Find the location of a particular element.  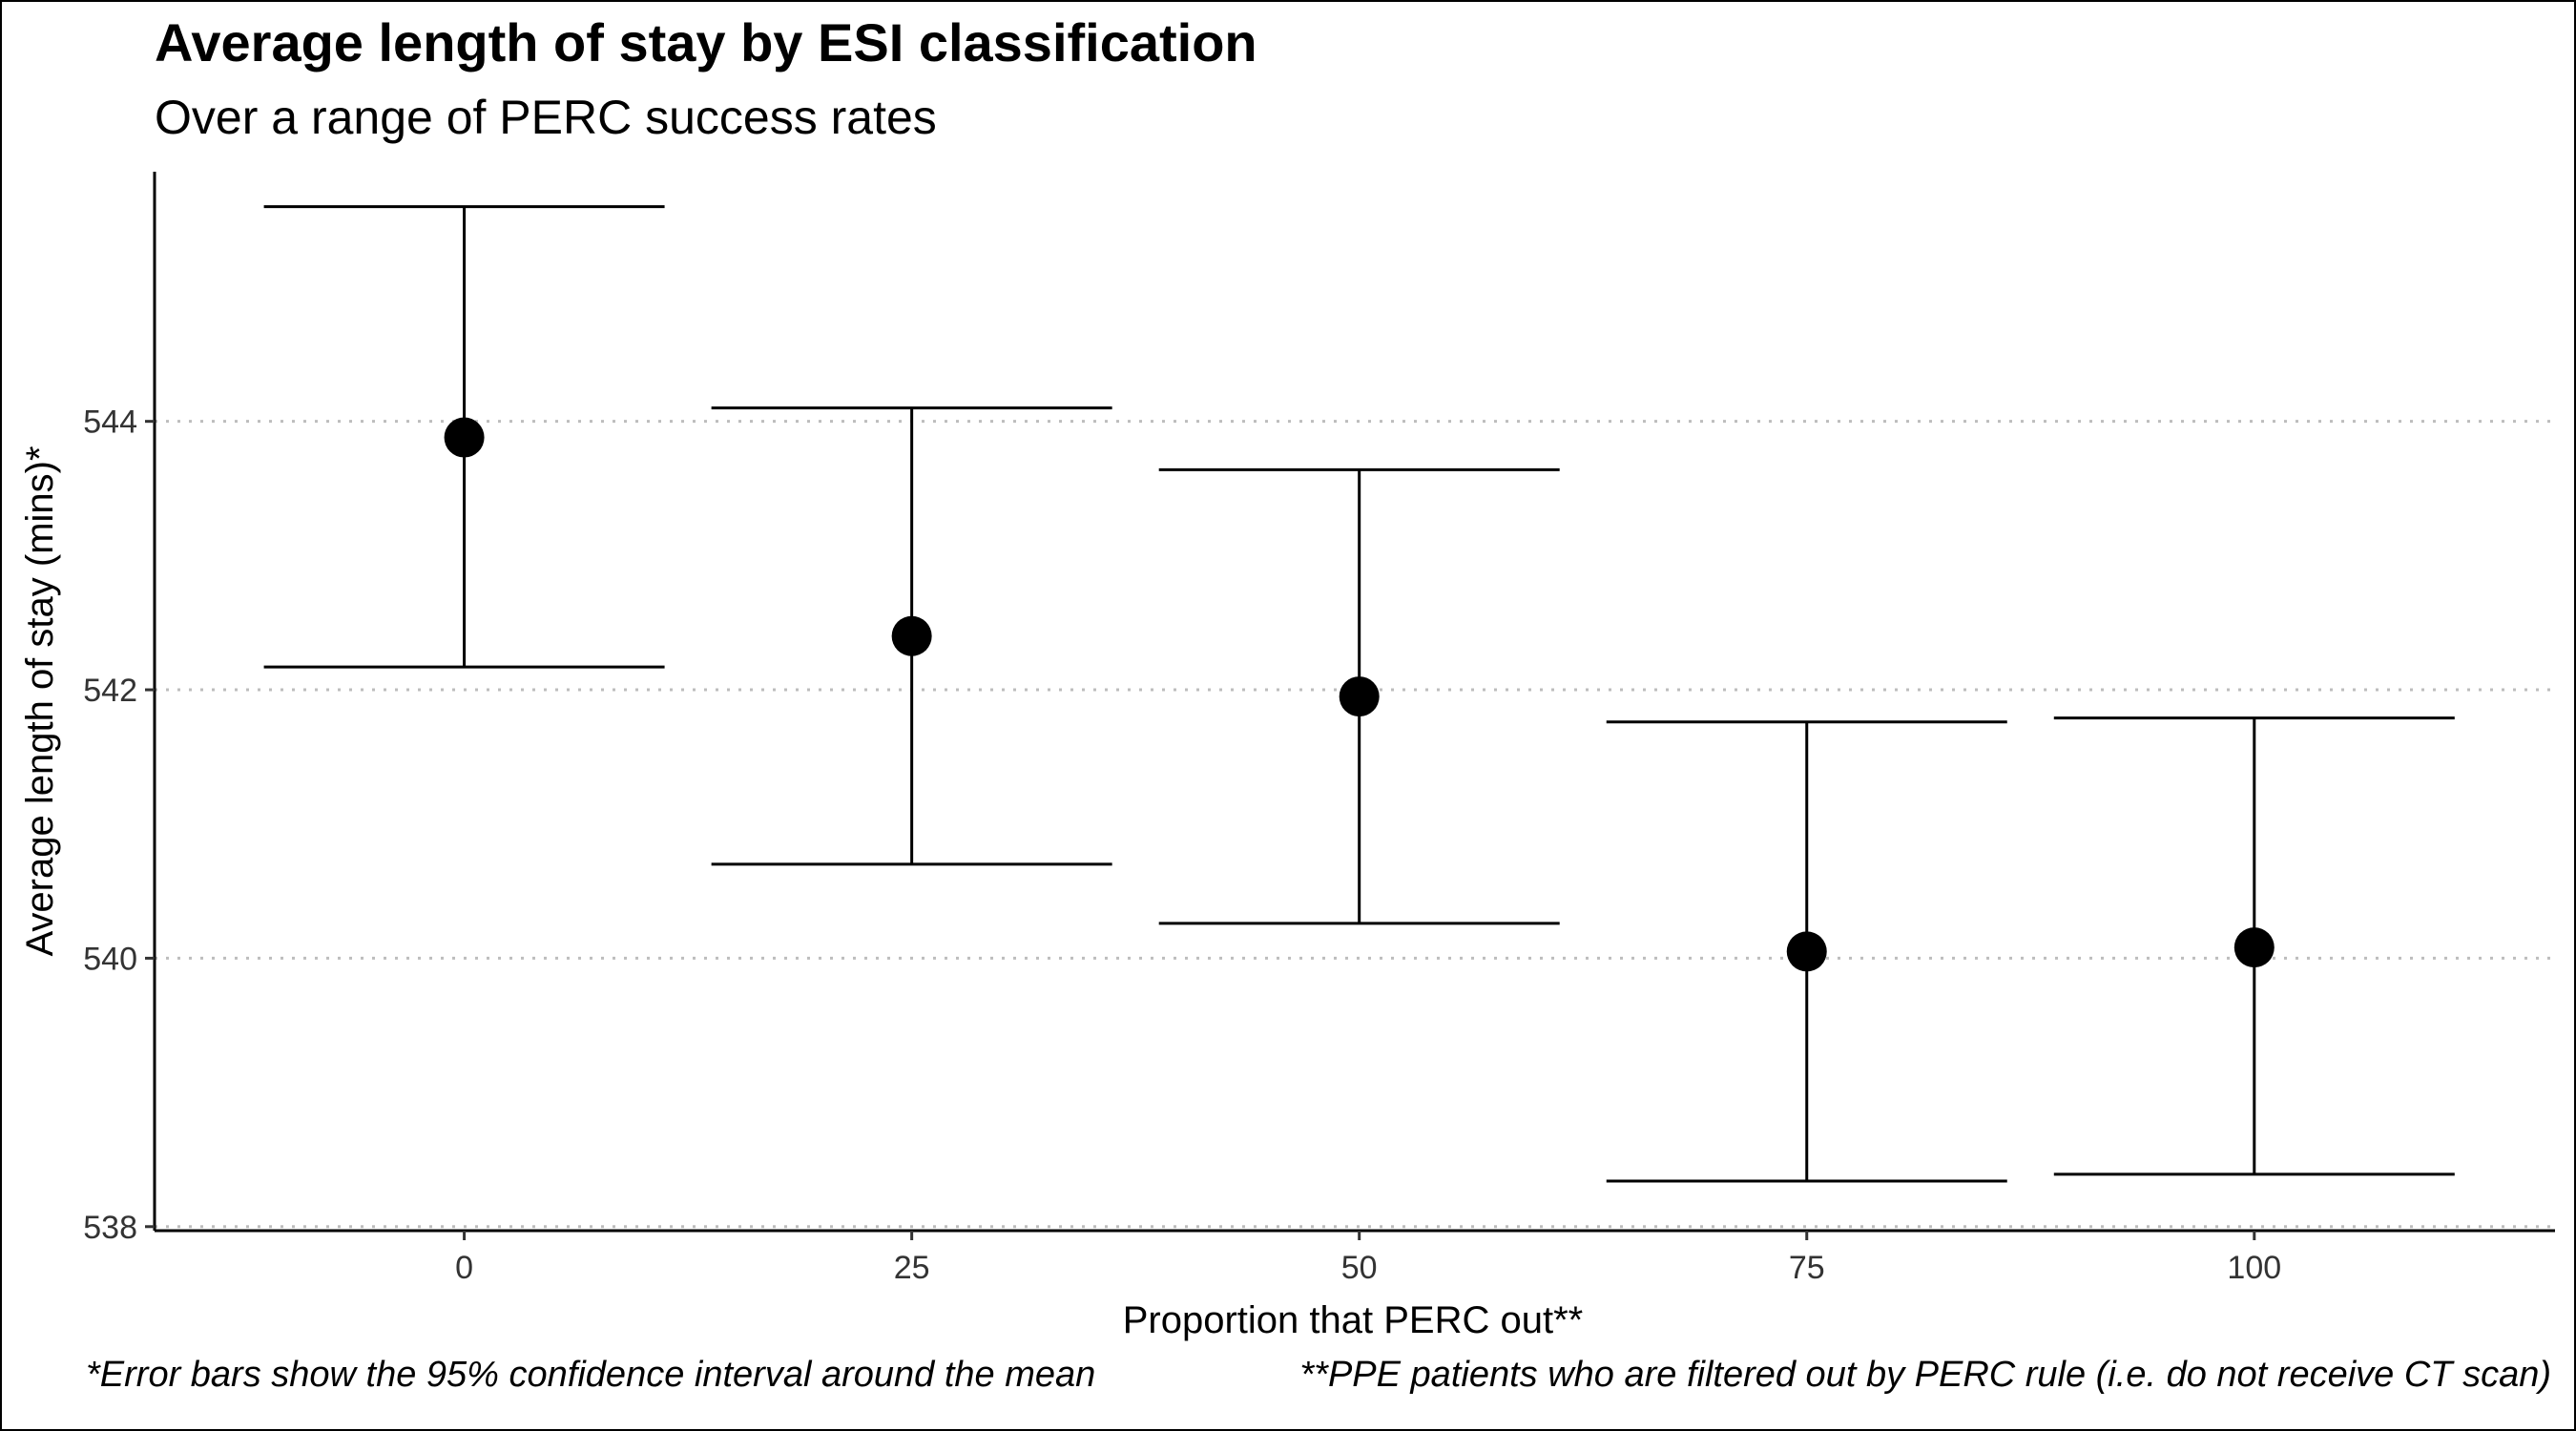

x-tick-label: 50 is located at coordinates (1359, 1268).